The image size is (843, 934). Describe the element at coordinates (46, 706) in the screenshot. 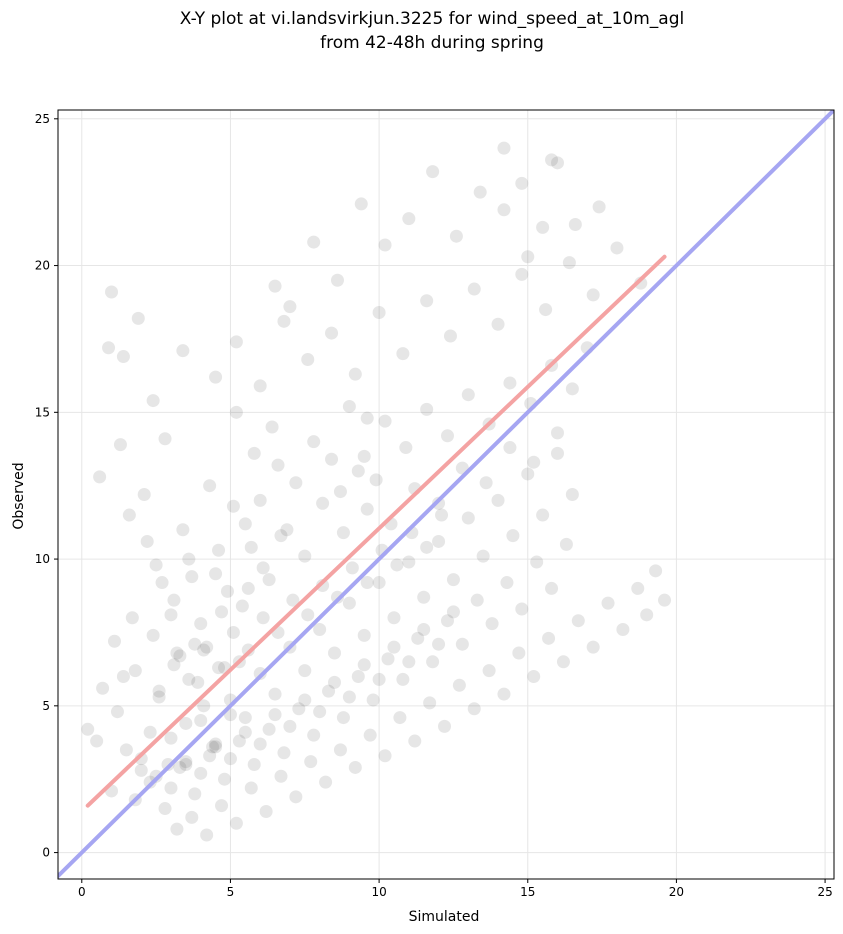

I see `y-tick-label: 5` at that location.